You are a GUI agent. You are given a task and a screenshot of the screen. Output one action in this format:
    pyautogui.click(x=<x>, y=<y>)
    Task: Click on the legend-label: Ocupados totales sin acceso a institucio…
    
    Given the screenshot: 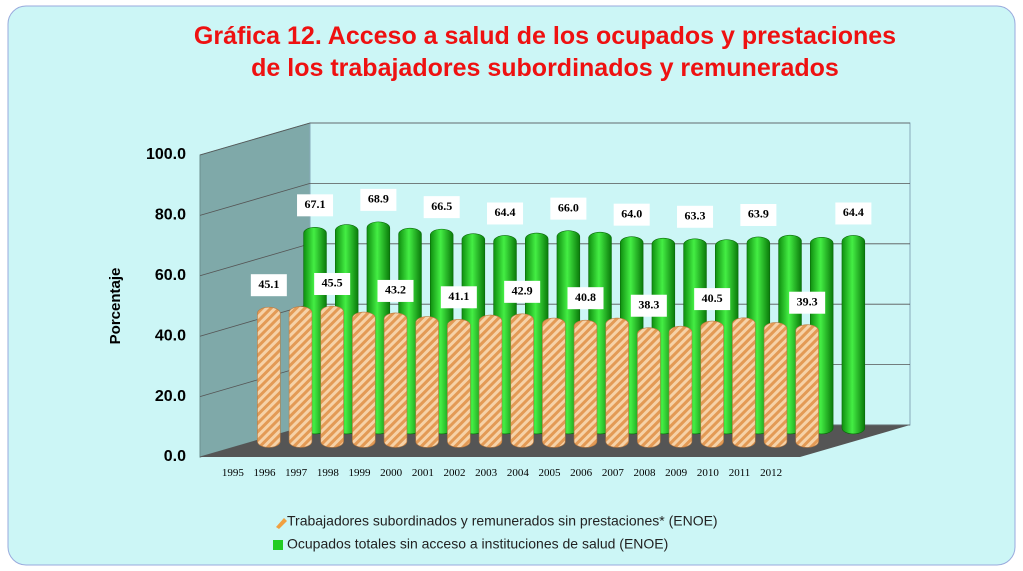 What is the action you would take?
    pyautogui.click(x=477, y=544)
    